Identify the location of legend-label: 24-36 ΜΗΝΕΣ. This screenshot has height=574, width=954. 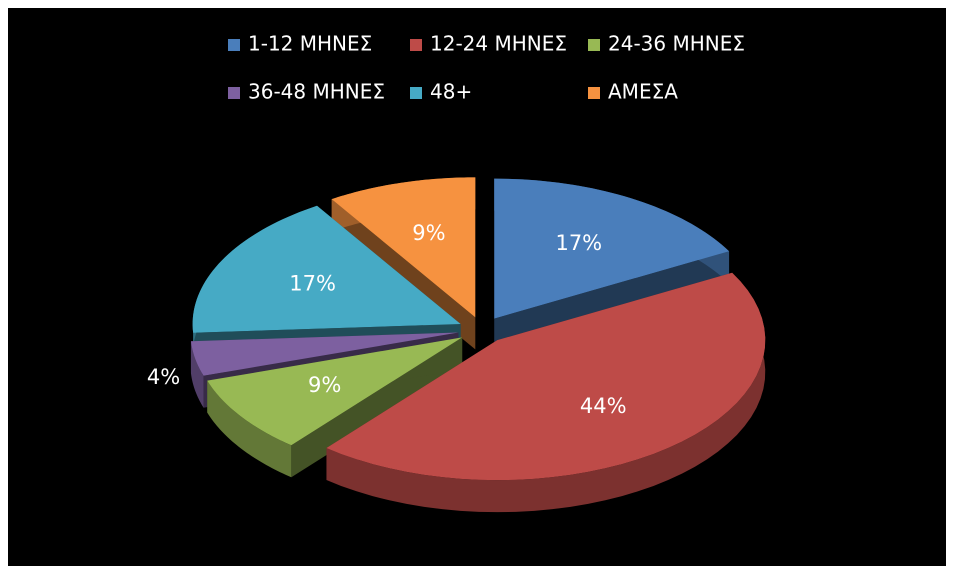
(676, 44).